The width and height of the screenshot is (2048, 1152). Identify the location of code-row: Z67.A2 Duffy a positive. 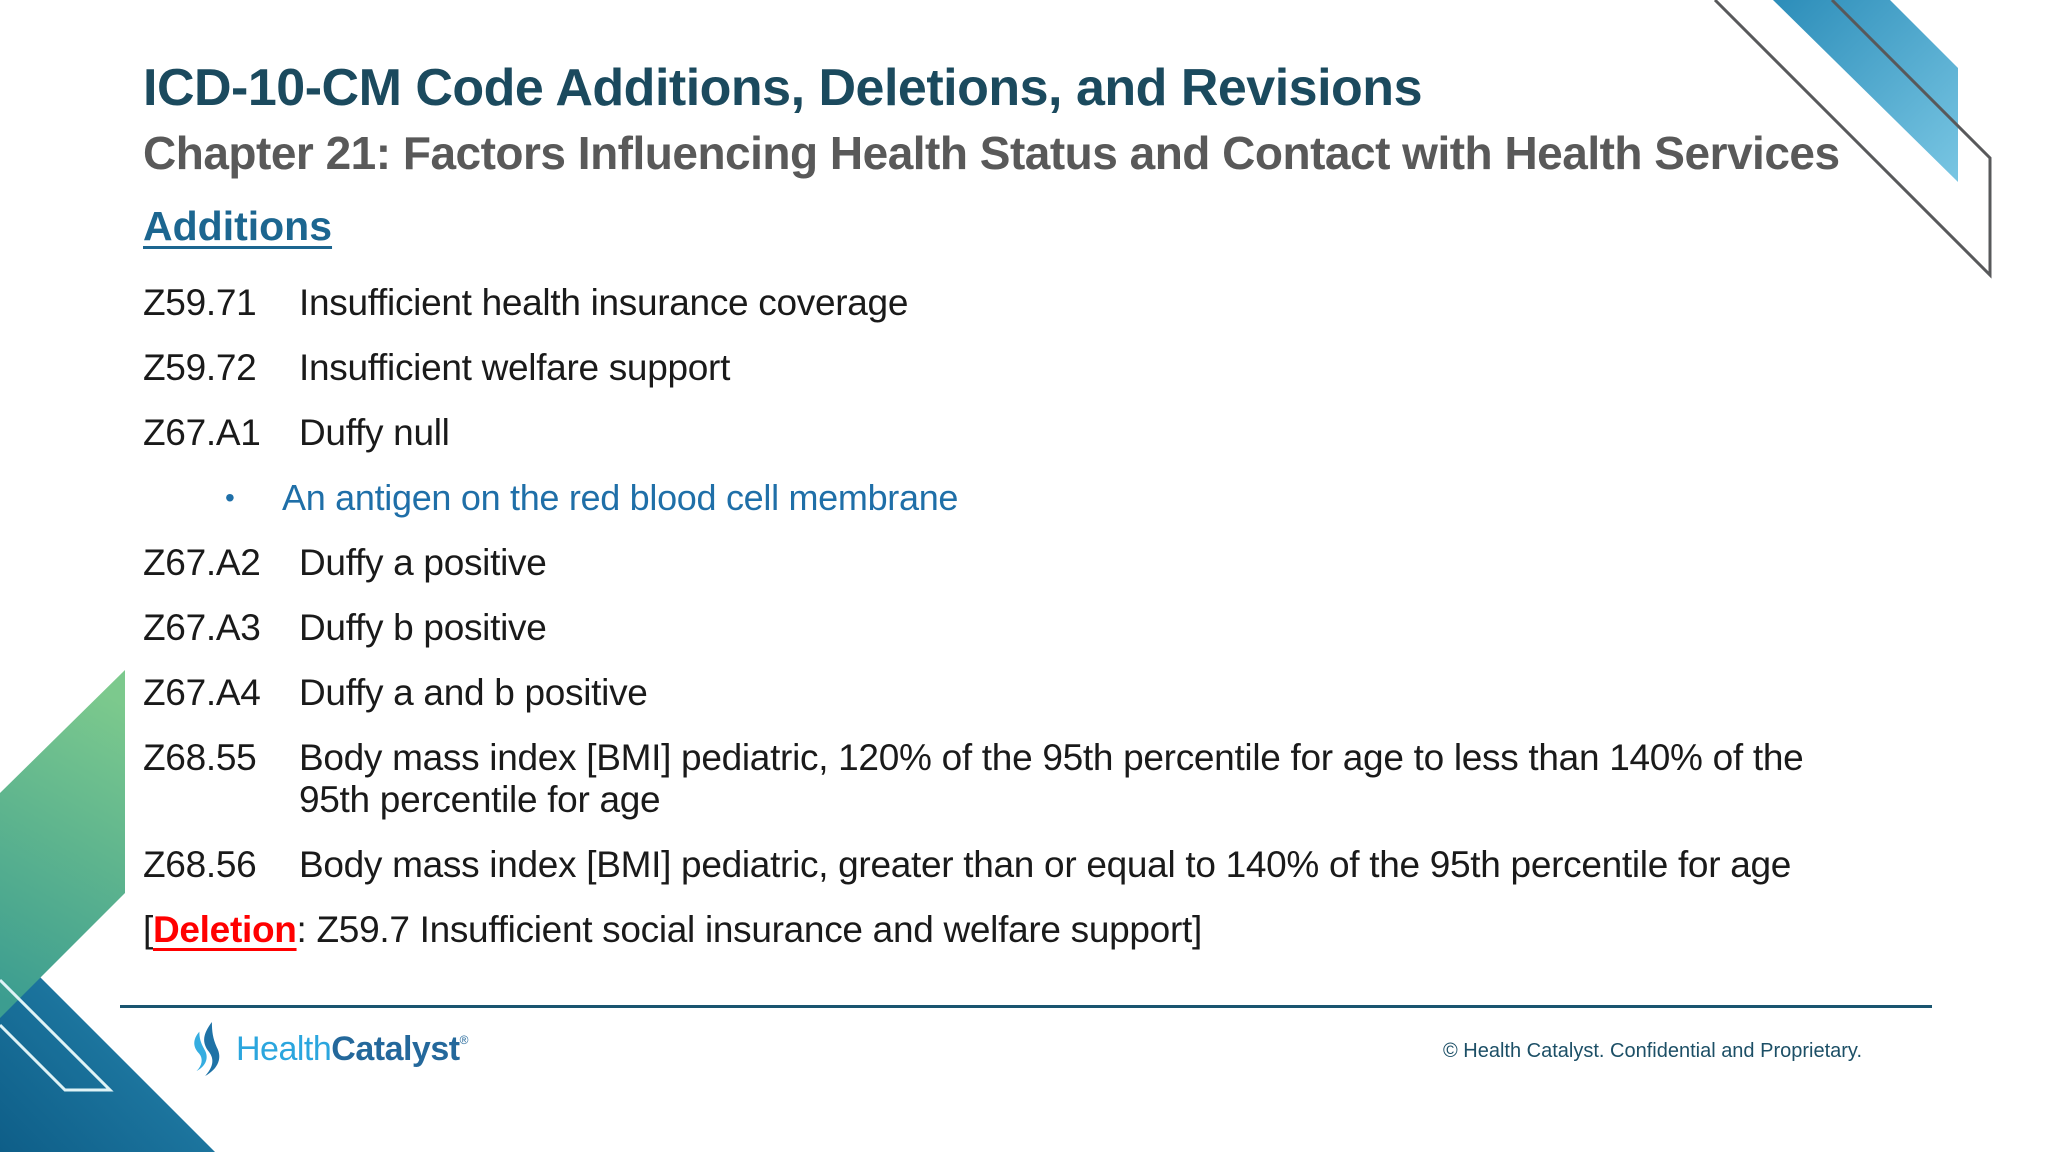
(1058, 563).